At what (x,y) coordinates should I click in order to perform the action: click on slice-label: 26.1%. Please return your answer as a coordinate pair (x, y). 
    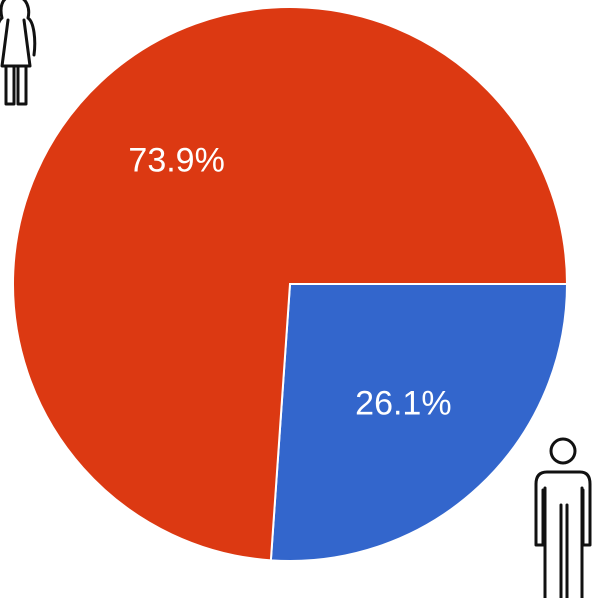
    Looking at the image, I should click on (403, 403).